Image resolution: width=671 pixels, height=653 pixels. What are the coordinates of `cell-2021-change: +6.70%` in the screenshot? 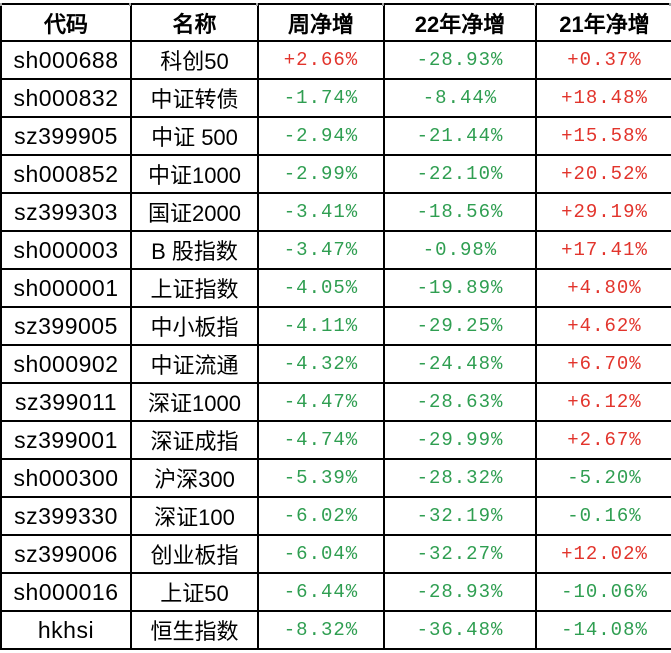 It's located at (603, 364).